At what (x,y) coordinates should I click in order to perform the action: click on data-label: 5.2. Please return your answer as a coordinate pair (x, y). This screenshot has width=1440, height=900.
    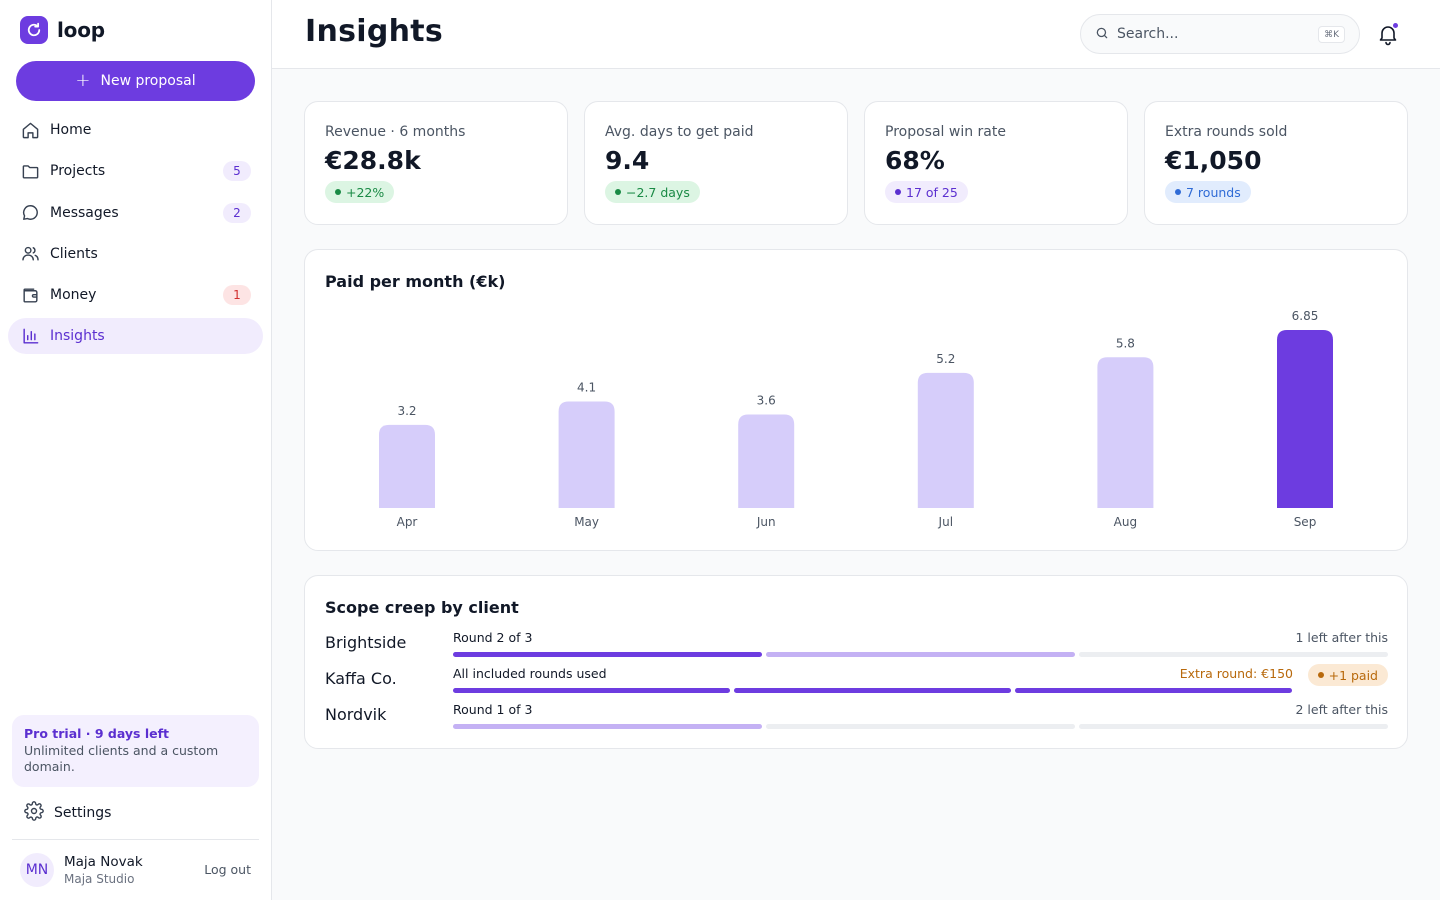
    Looking at the image, I should click on (945, 359).